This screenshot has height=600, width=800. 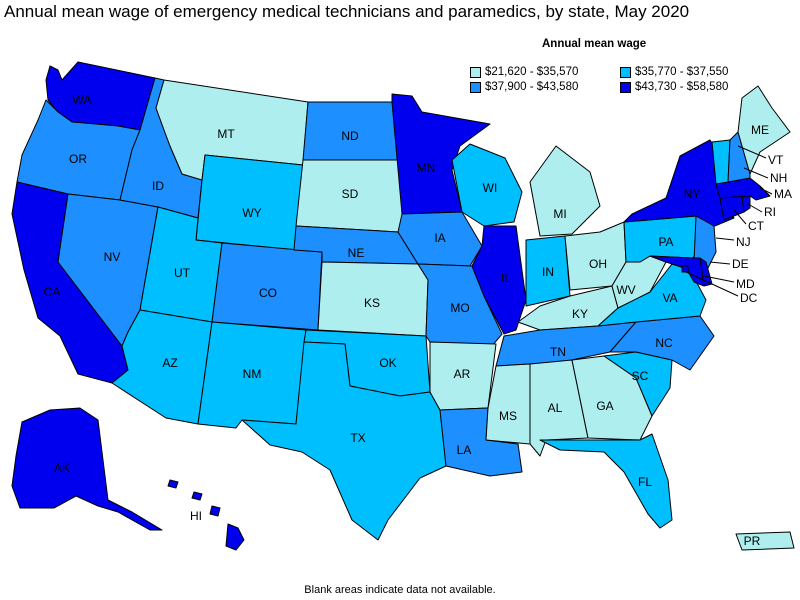 I want to click on label-NV: NV, so click(x=112, y=257).